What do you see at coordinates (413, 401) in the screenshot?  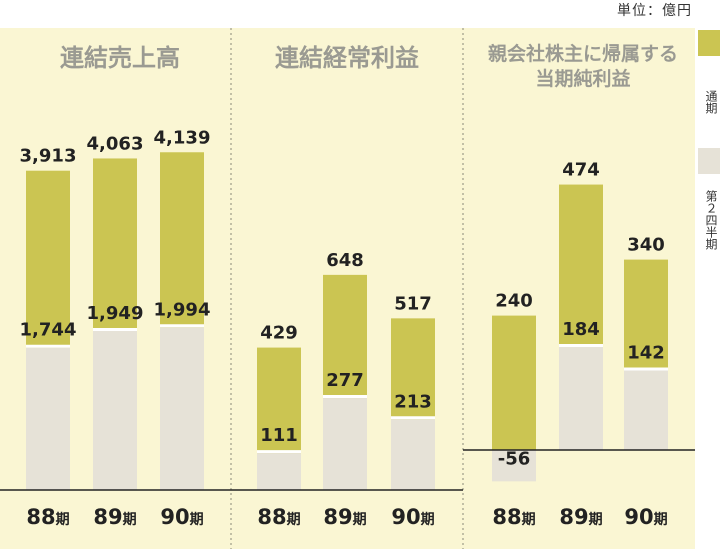 I see `label-q2-2-3: 213` at bounding box center [413, 401].